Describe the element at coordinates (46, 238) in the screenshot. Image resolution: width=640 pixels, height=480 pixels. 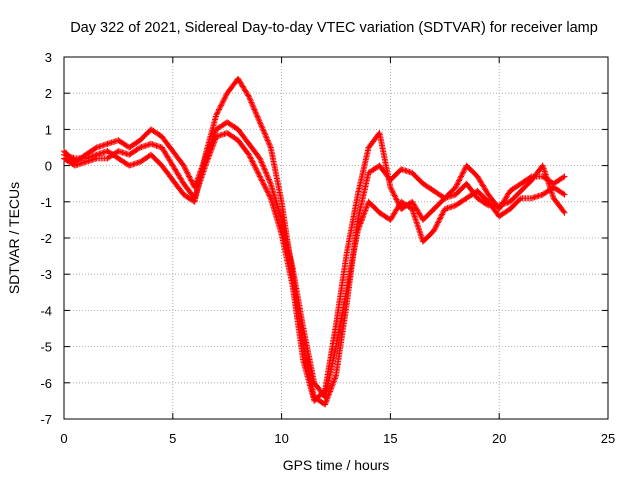
I see `y-tick-label: -2` at that location.